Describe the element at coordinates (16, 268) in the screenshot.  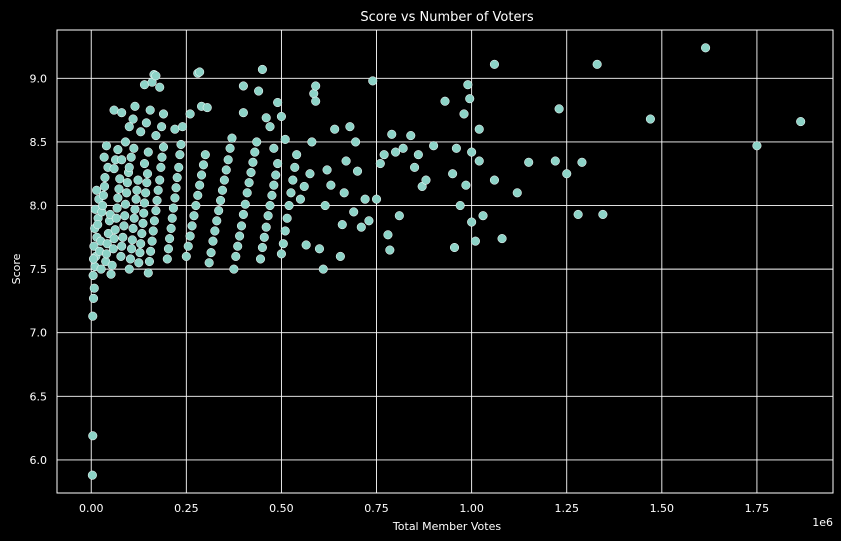
I see `y-axis-title: Score` at that location.